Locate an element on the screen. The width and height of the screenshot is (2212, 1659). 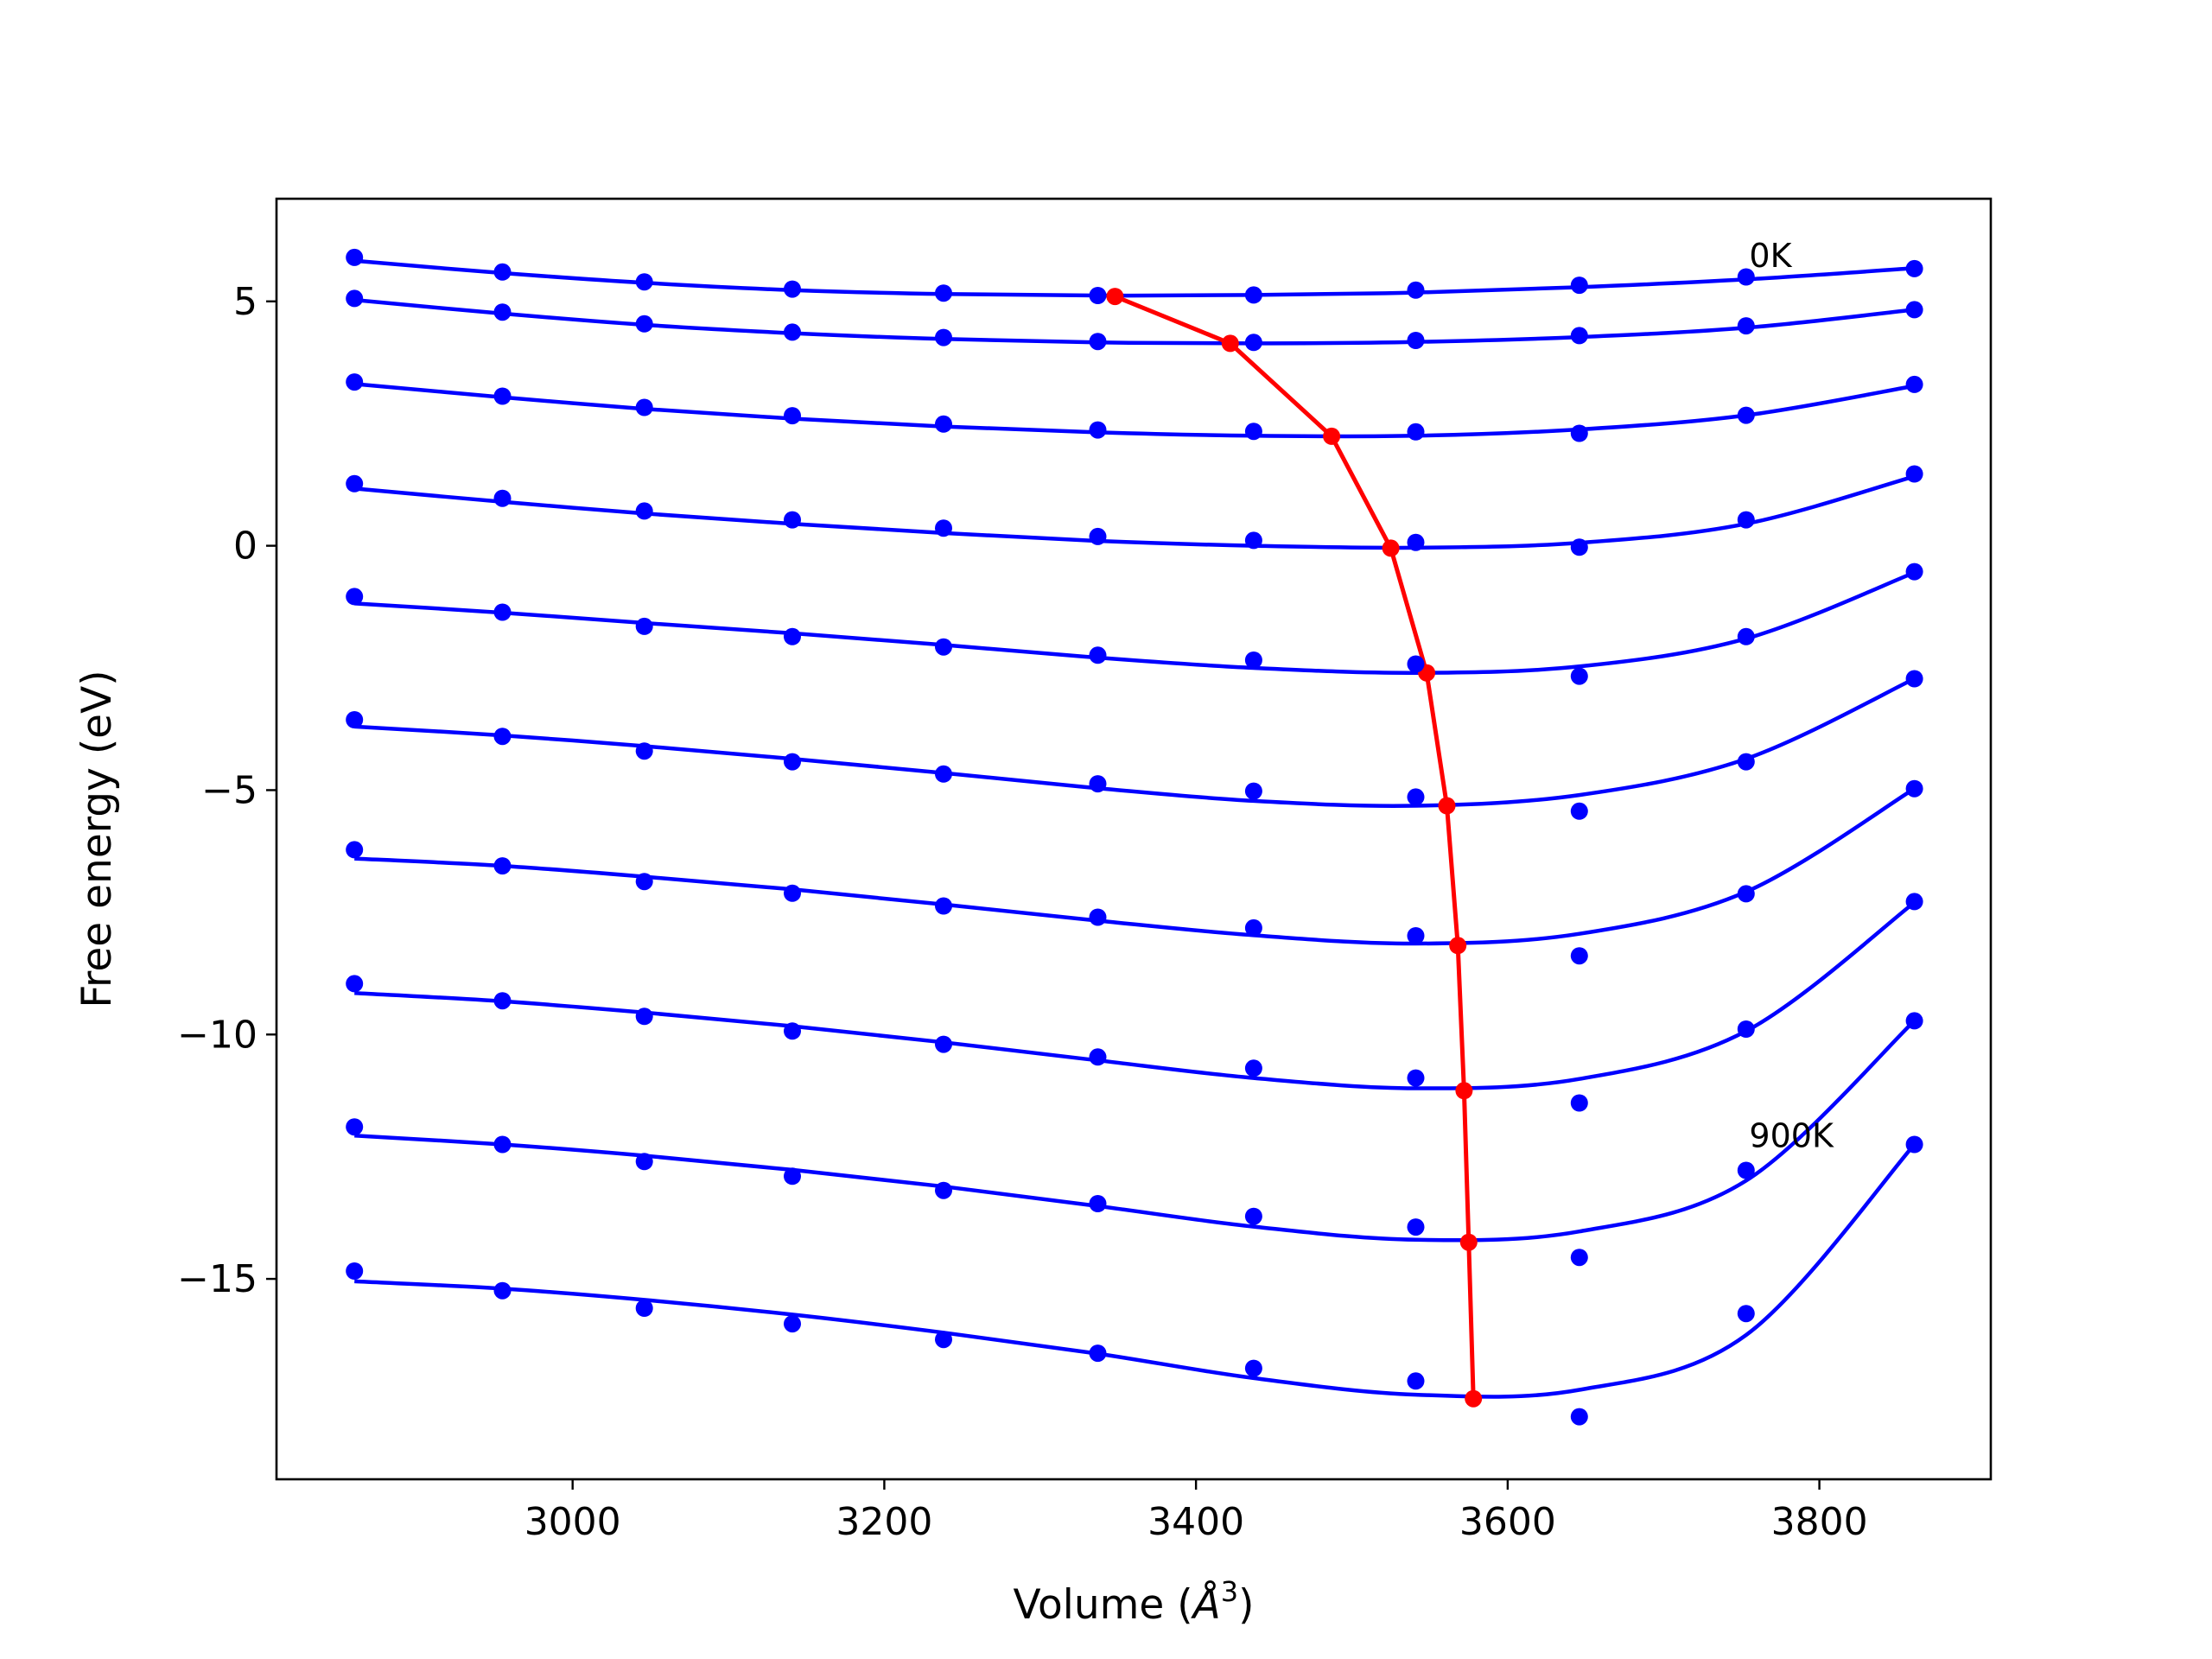
x-tick-label: 3800 is located at coordinates (1819, 1522).